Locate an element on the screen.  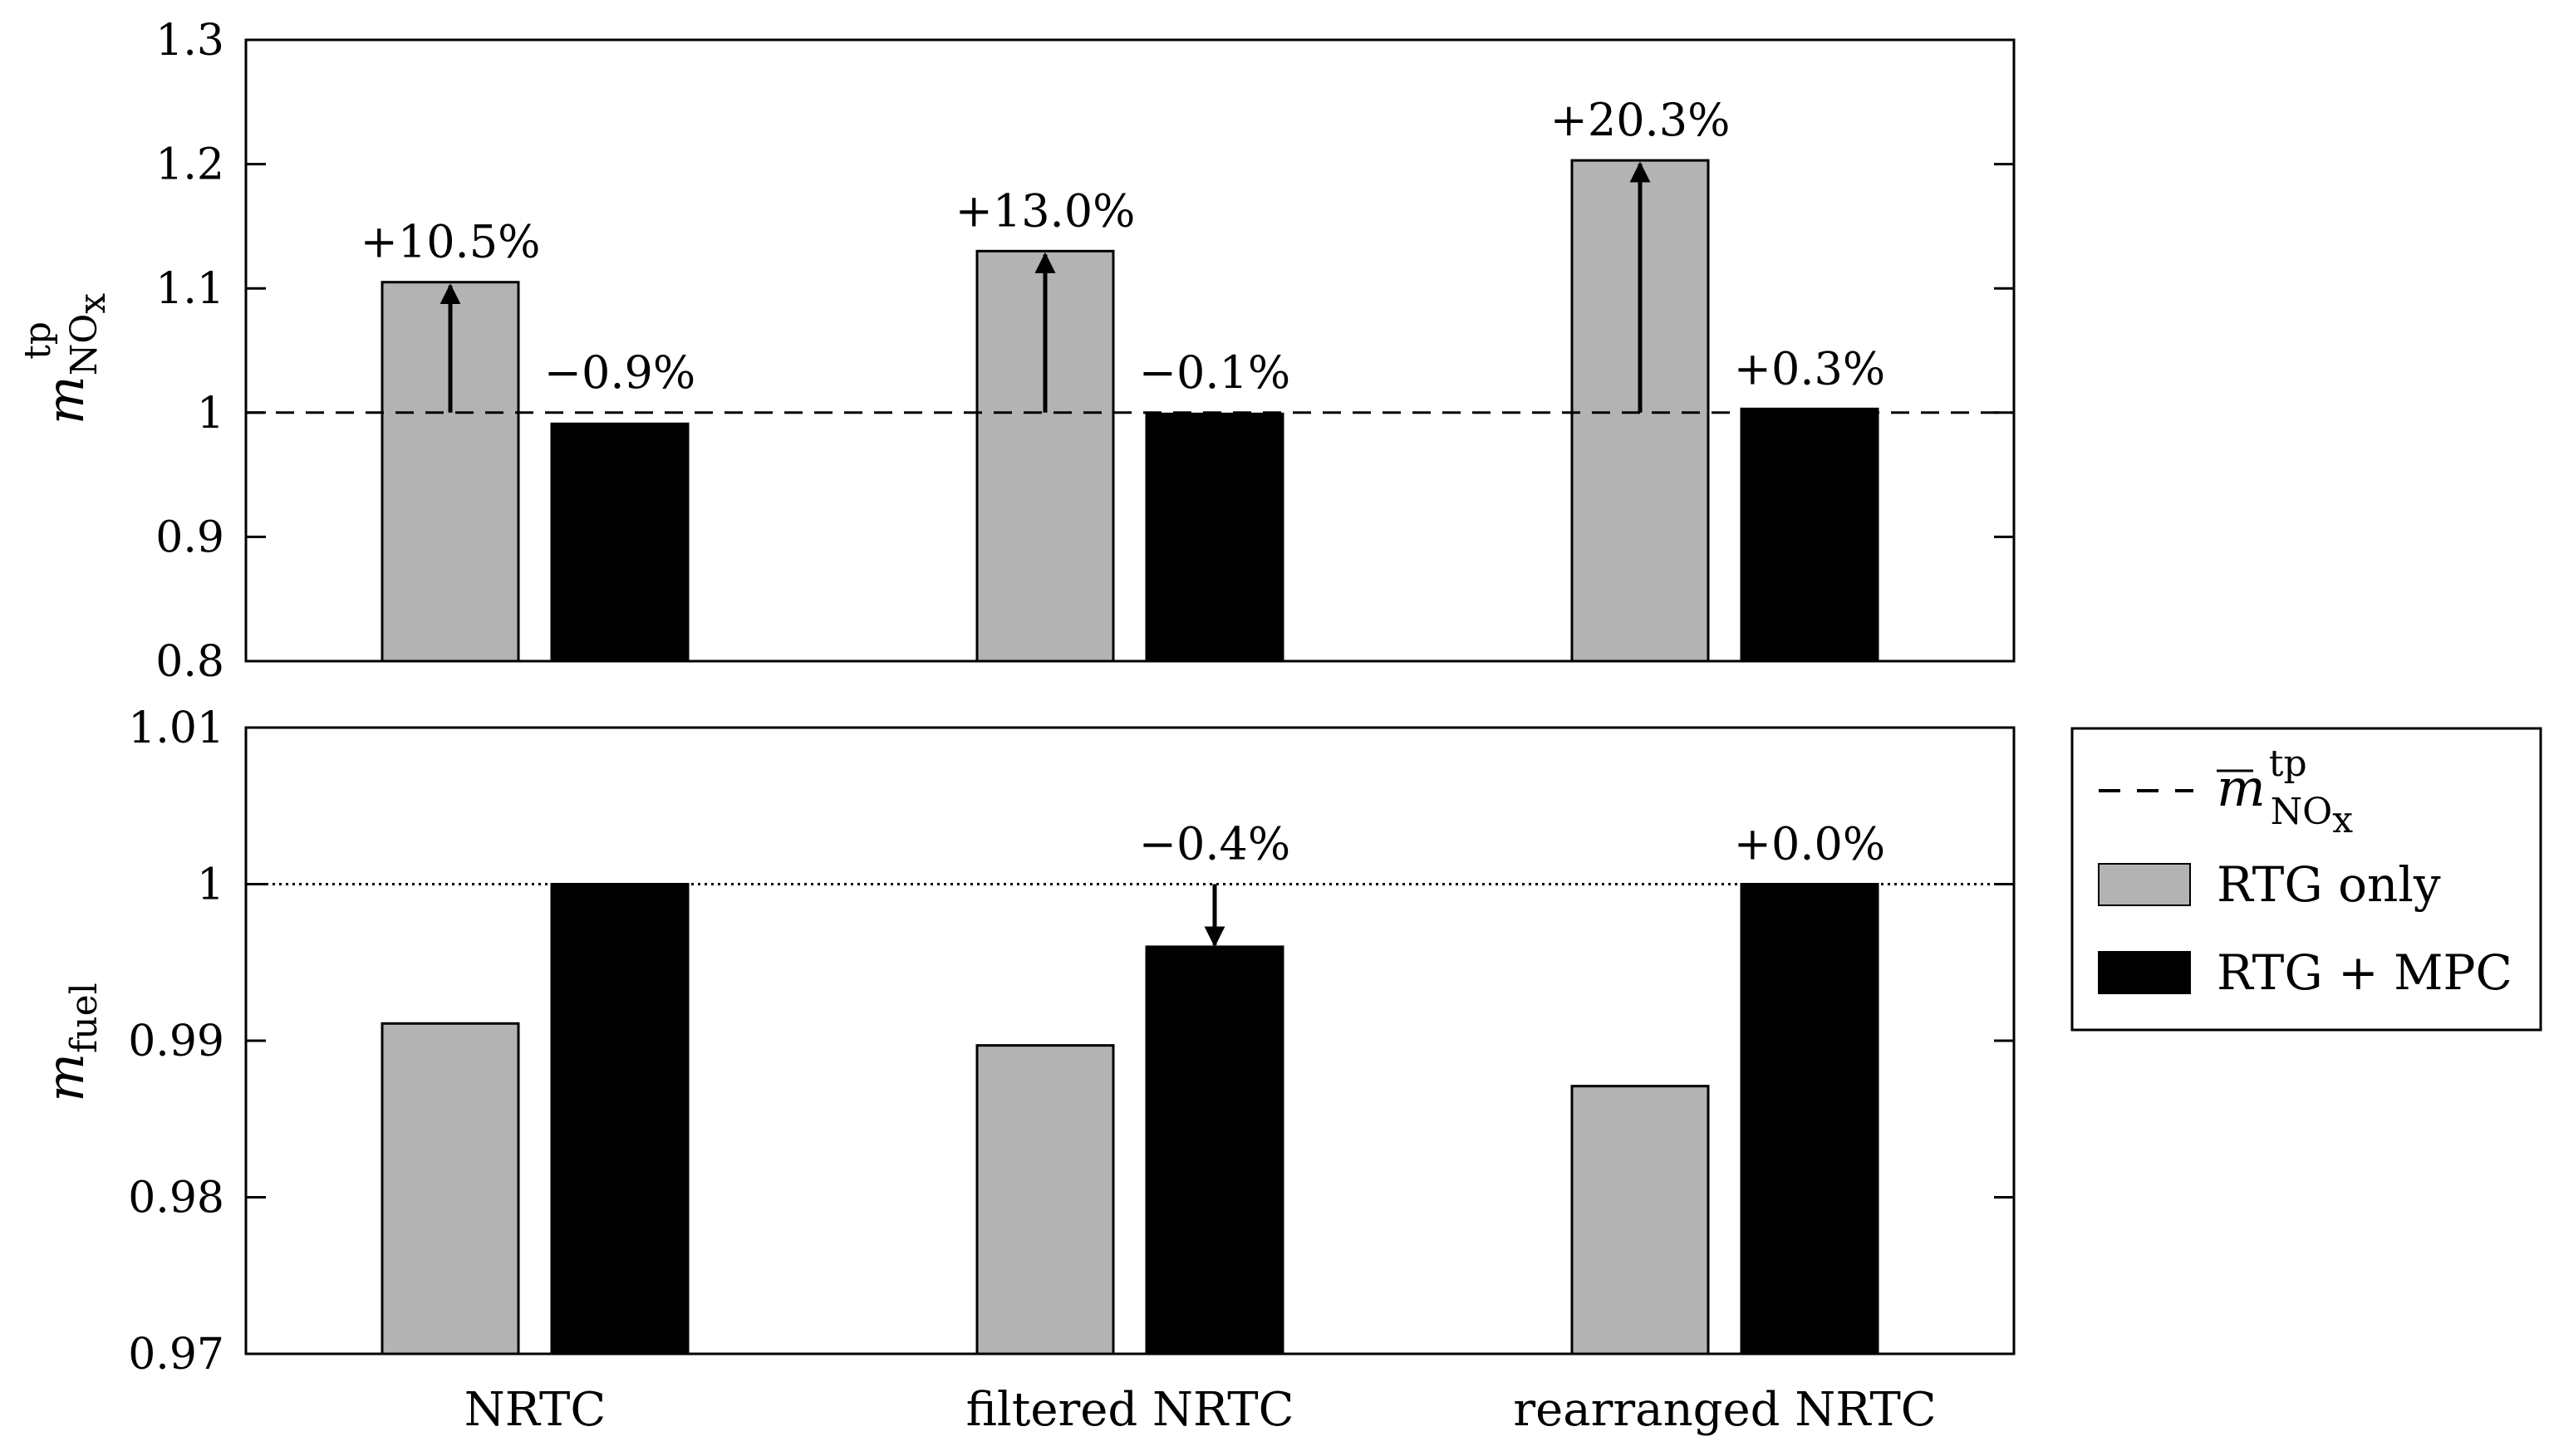
bottom-ylabel: mfuel is located at coordinates (70, 1042).